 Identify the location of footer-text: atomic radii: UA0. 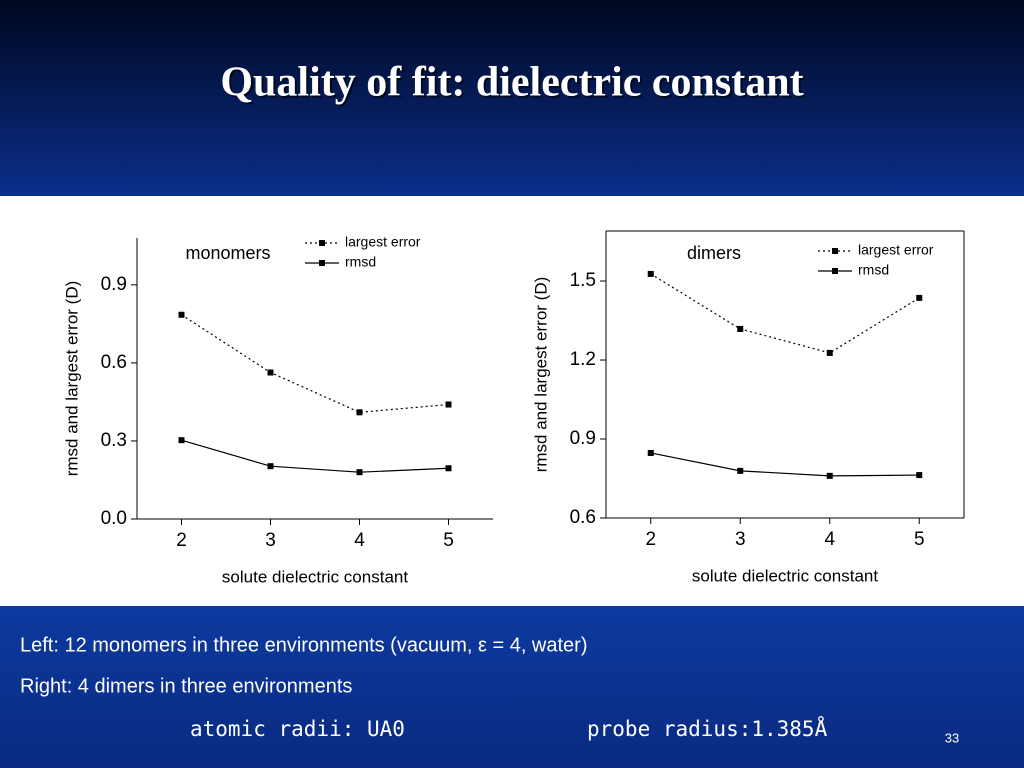
(297, 729).